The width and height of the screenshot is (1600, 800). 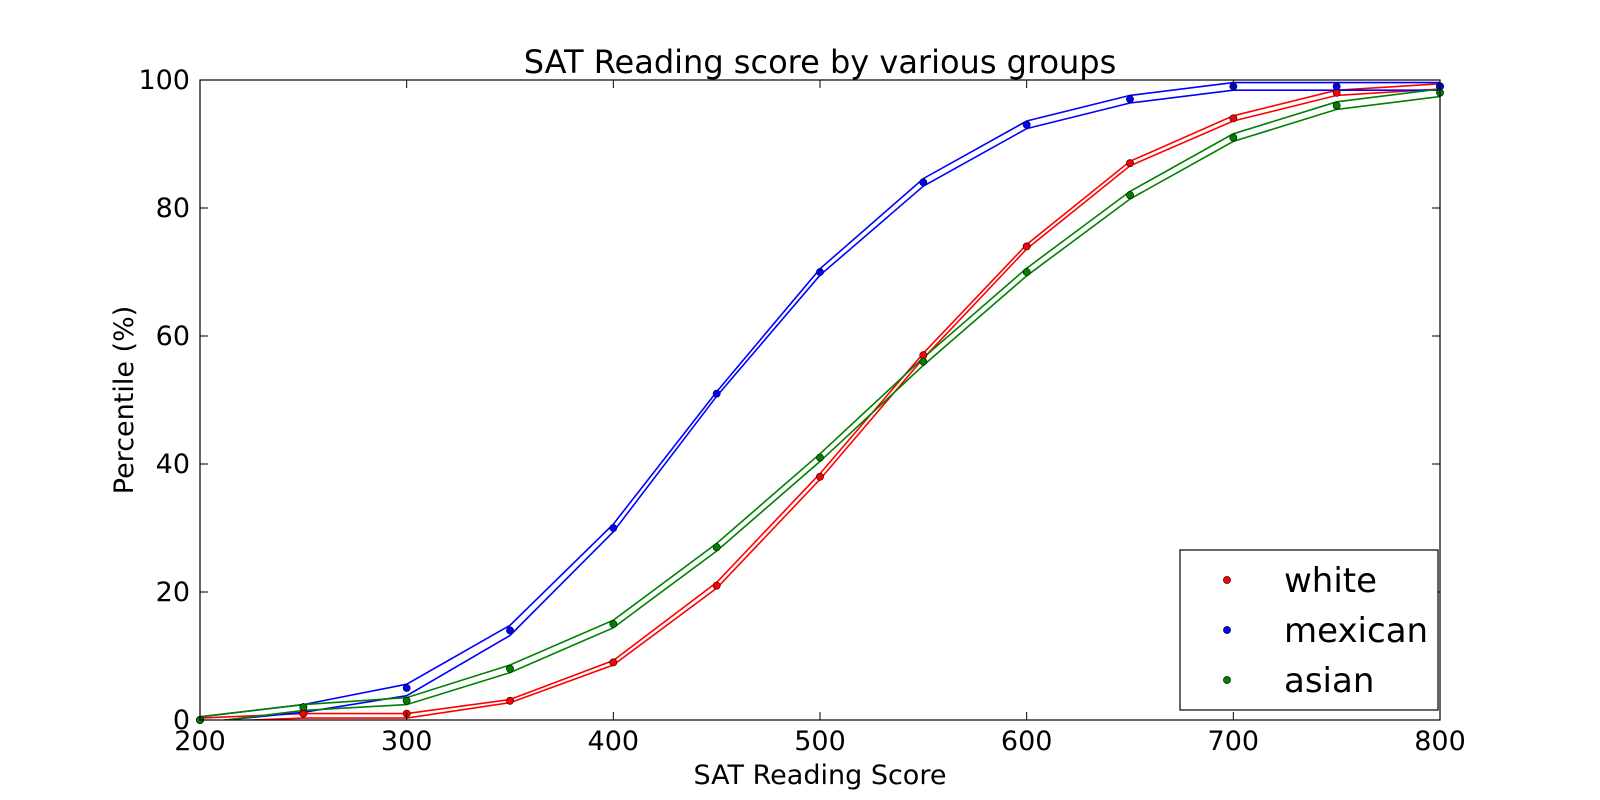 I want to click on chart-title: SAT Reading score by various groups, so click(x=820, y=62).